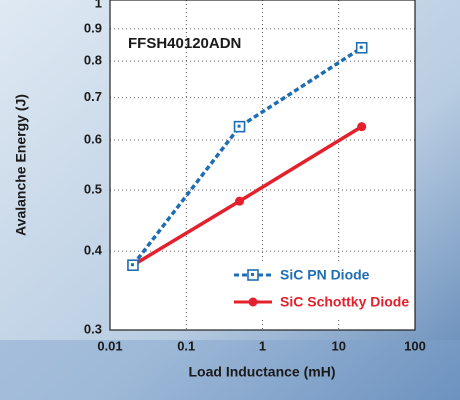 The width and height of the screenshot is (460, 400). What do you see at coordinates (319, 290) in the screenshot?
I see `legend: SiC PN Diode SiC Schottky Diode` at bounding box center [319, 290].